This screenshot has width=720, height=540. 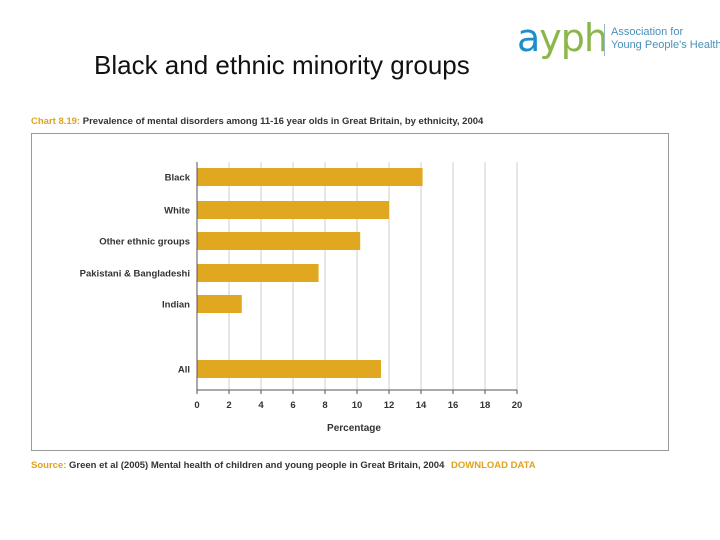 I want to click on logo-name-line2: Young People's Health, so click(x=665, y=45).